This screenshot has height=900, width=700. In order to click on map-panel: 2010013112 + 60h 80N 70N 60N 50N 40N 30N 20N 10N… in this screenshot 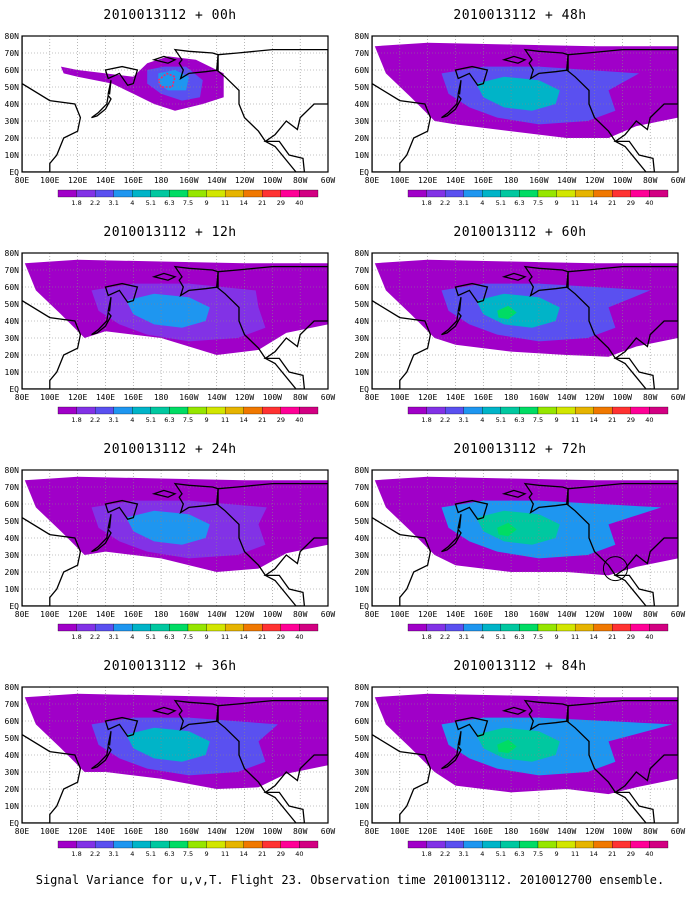, I will do `click(520, 331)`.